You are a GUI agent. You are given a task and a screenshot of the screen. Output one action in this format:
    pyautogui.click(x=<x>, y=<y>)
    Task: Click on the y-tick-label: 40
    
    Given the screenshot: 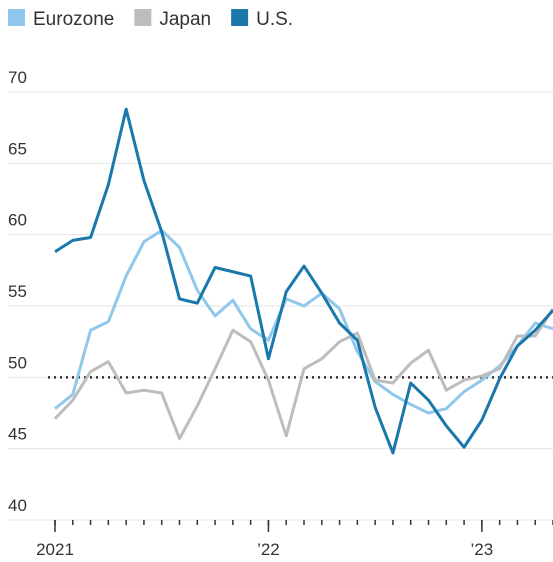 What is the action you would take?
    pyautogui.click(x=17, y=505)
    